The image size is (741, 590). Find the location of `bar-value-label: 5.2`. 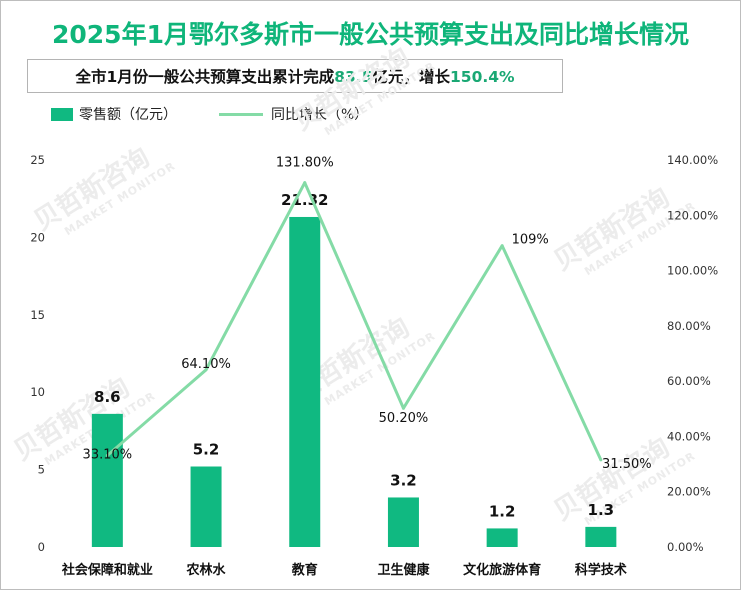

bar-value-label: 5.2 is located at coordinates (206, 450).